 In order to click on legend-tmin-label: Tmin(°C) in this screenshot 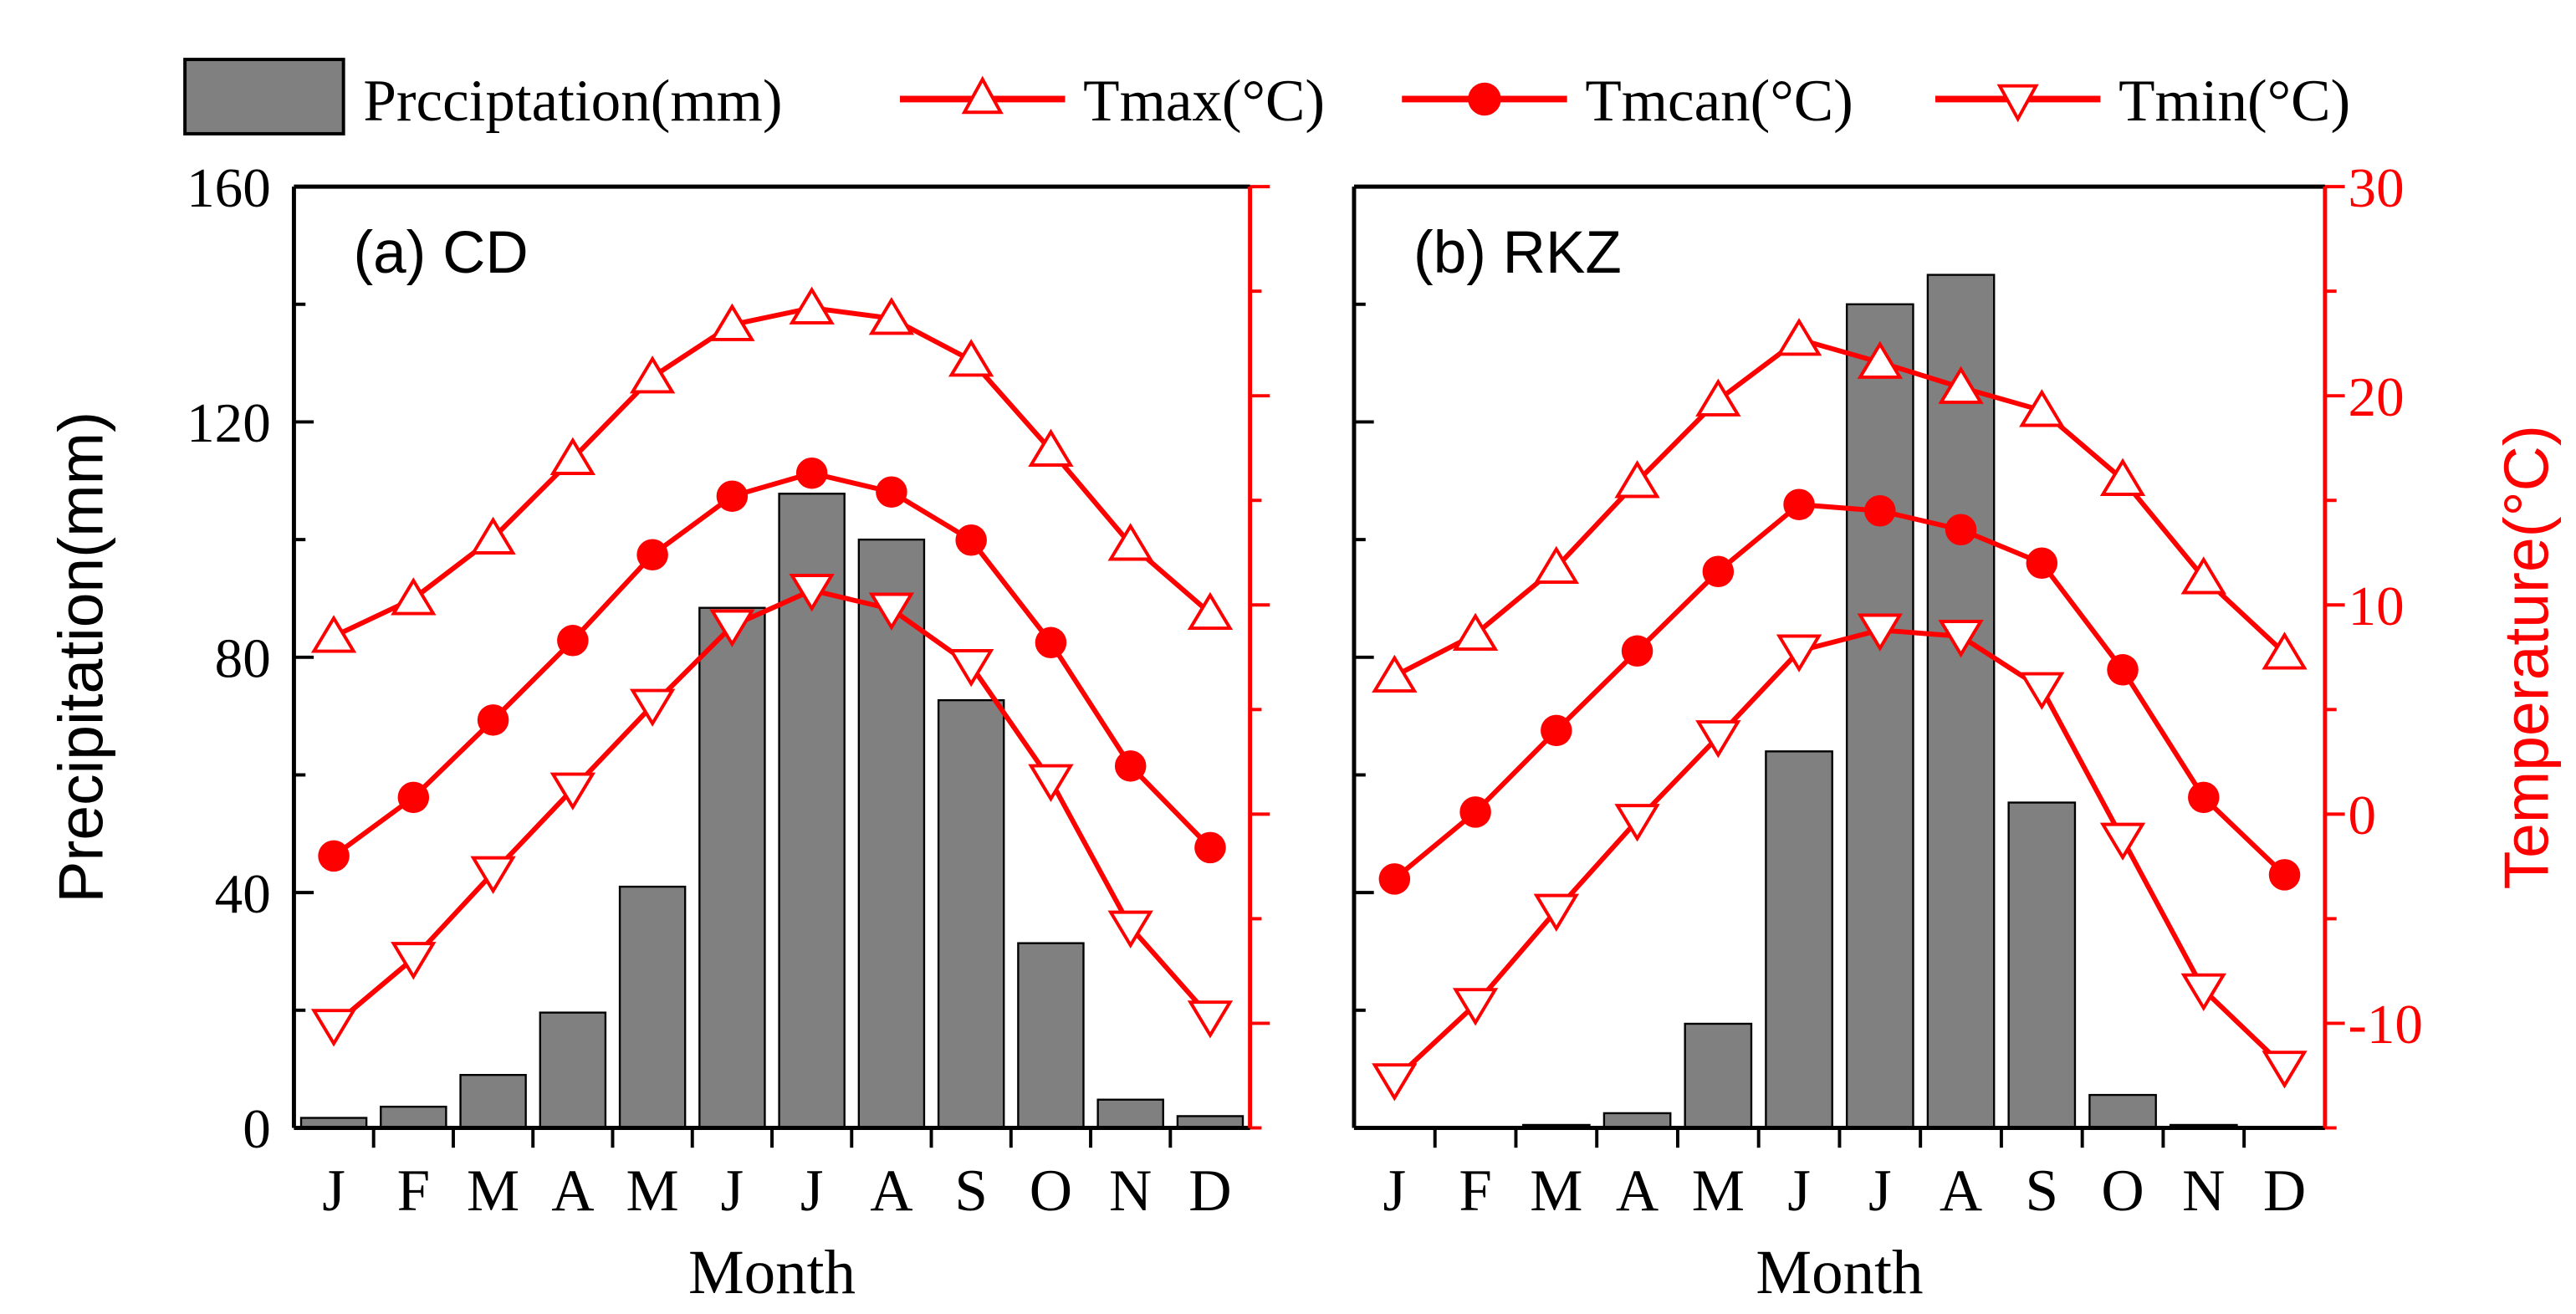, I will do `click(2234, 102)`.